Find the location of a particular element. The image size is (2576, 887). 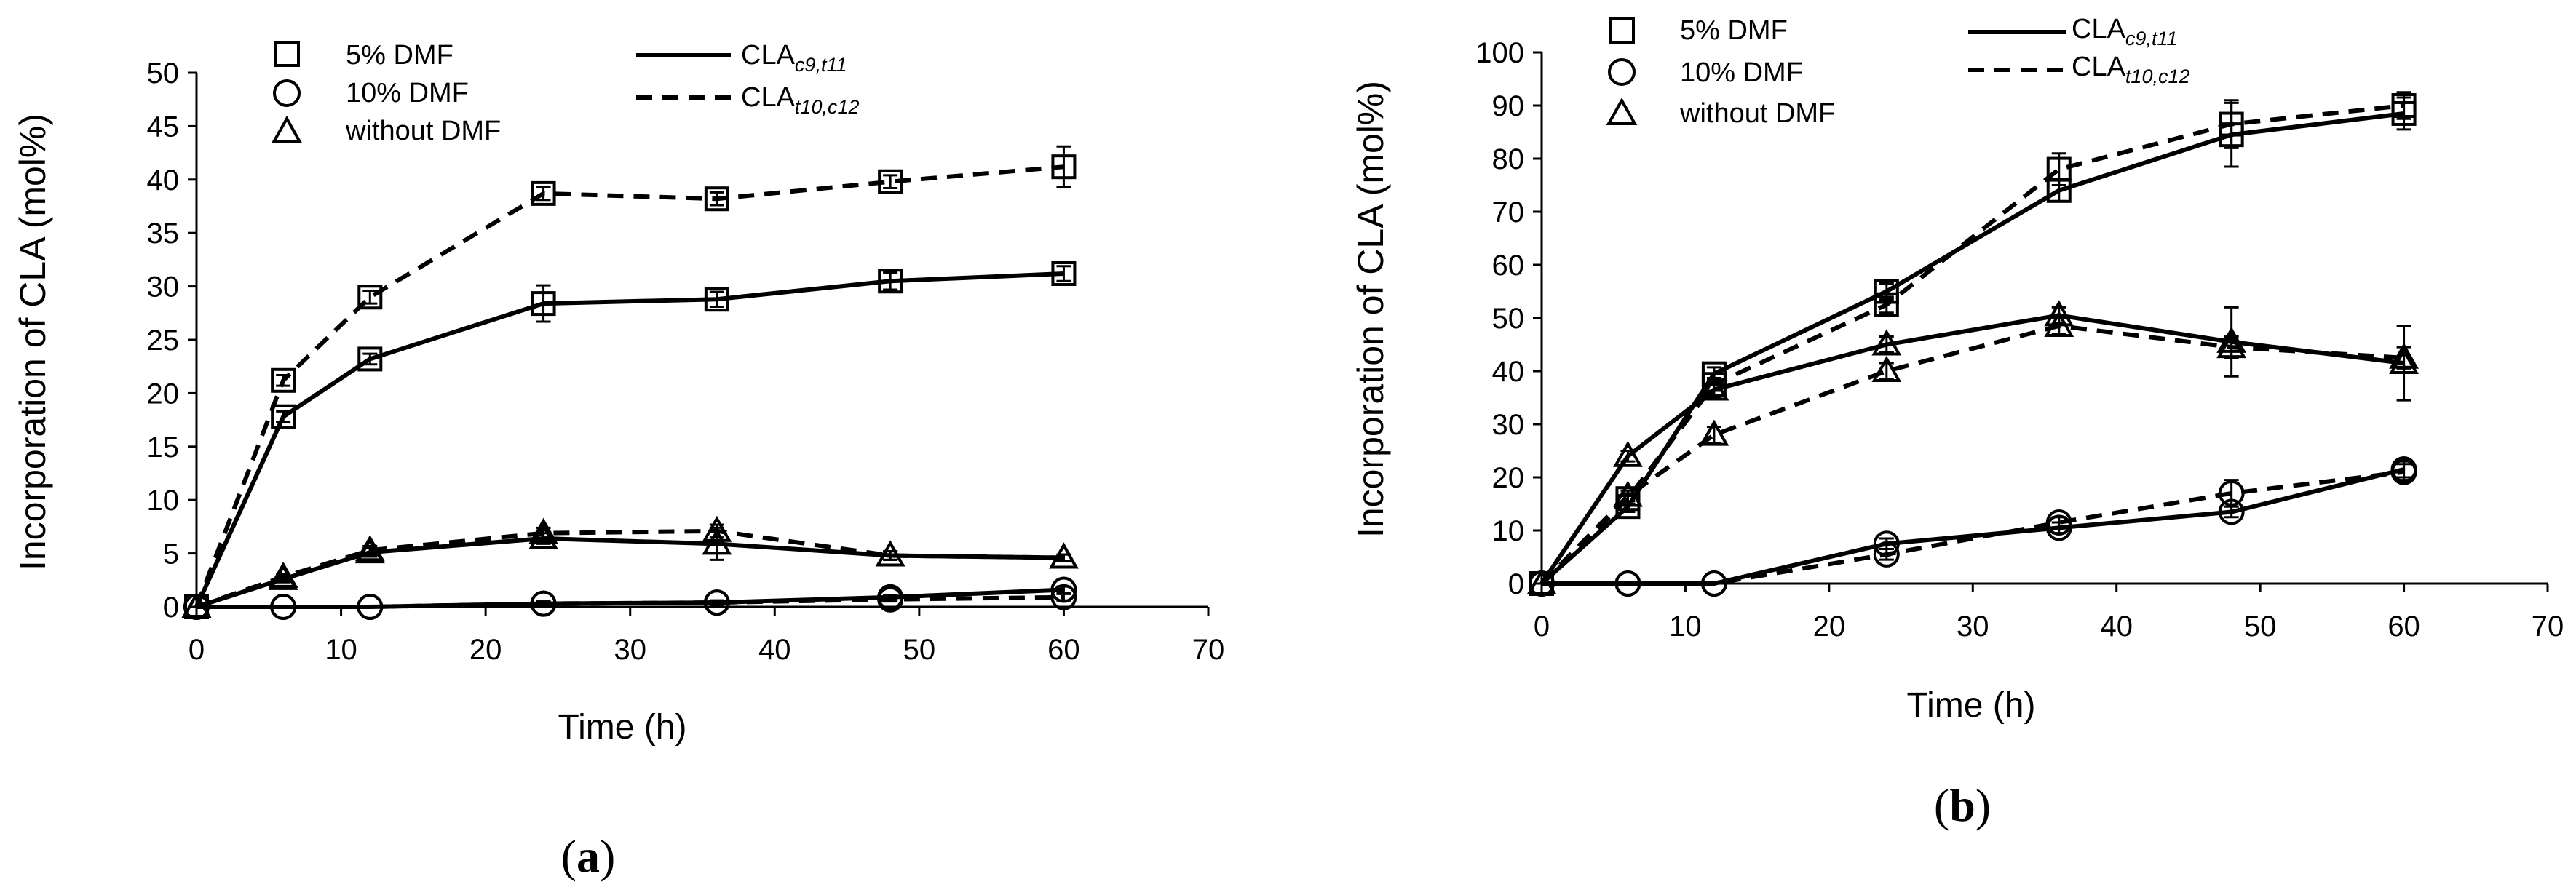

legend-b-item-10dmf: 10% DMF is located at coordinates (1705, 72).